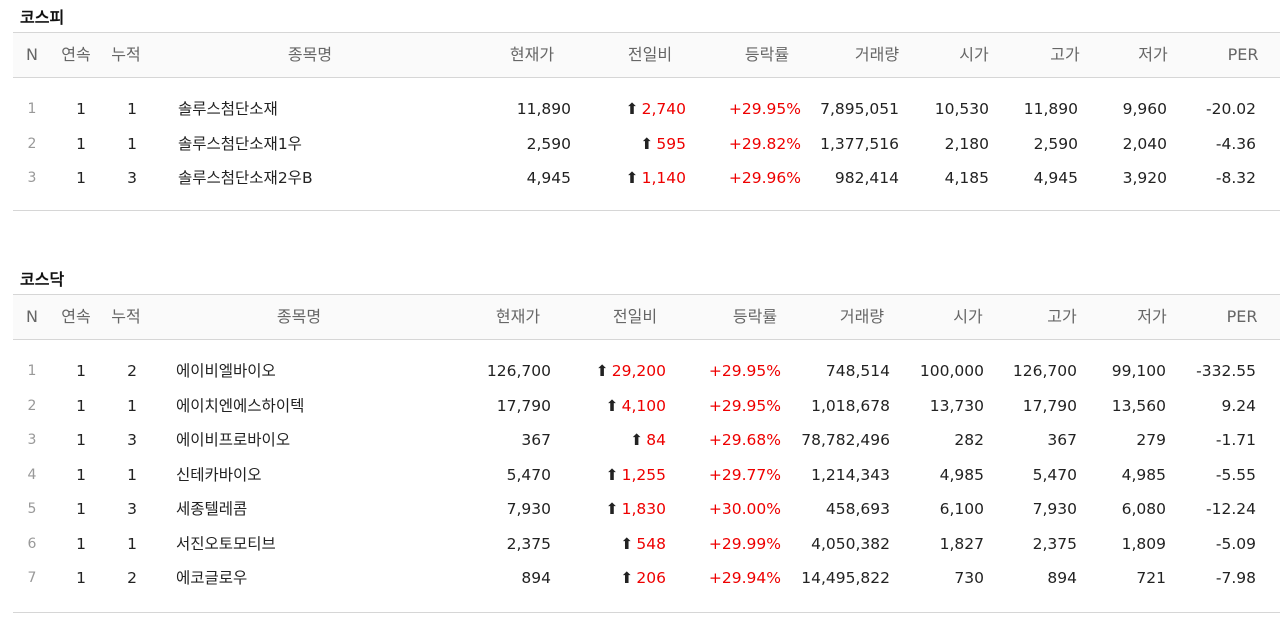 Image resolution: width=1280 pixels, height=617 pixels. What do you see at coordinates (1065, 54) in the screenshot?
I see `header-high: 고가` at bounding box center [1065, 54].